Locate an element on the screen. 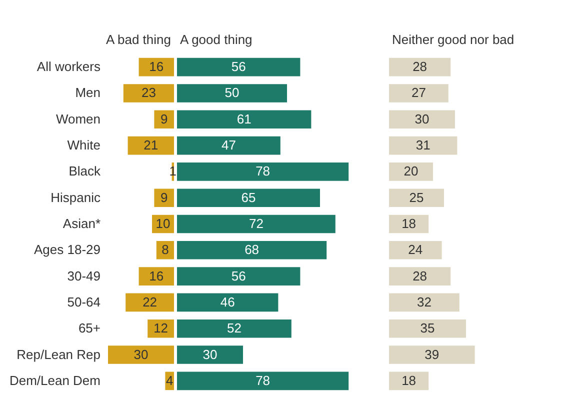  data-label: 23 is located at coordinates (148, 92).